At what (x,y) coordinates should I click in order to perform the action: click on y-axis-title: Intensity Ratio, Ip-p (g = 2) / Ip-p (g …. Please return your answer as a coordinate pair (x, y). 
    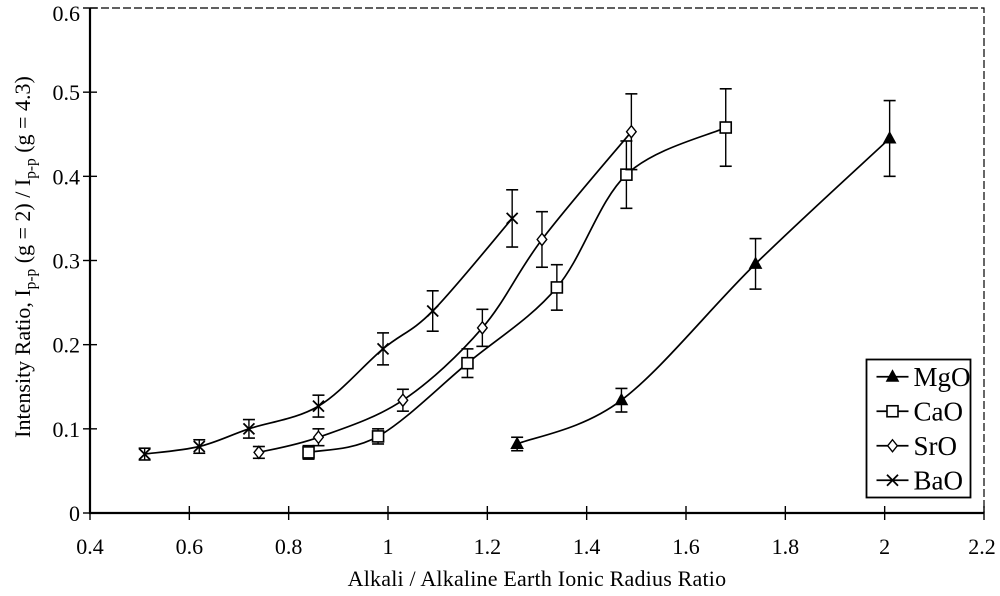
    Looking at the image, I should click on (25, 257).